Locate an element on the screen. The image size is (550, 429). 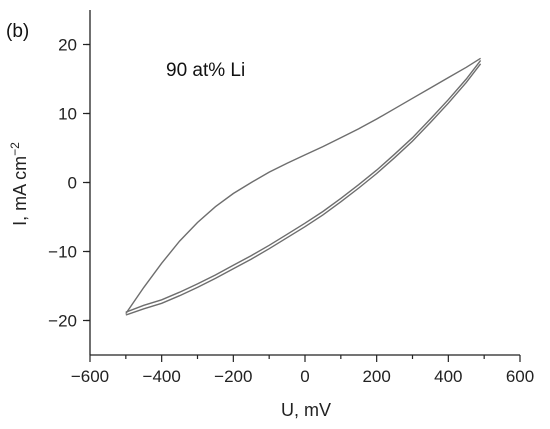
y-axis-title: I, mA cm−2 is located at coordinates (19, 184).